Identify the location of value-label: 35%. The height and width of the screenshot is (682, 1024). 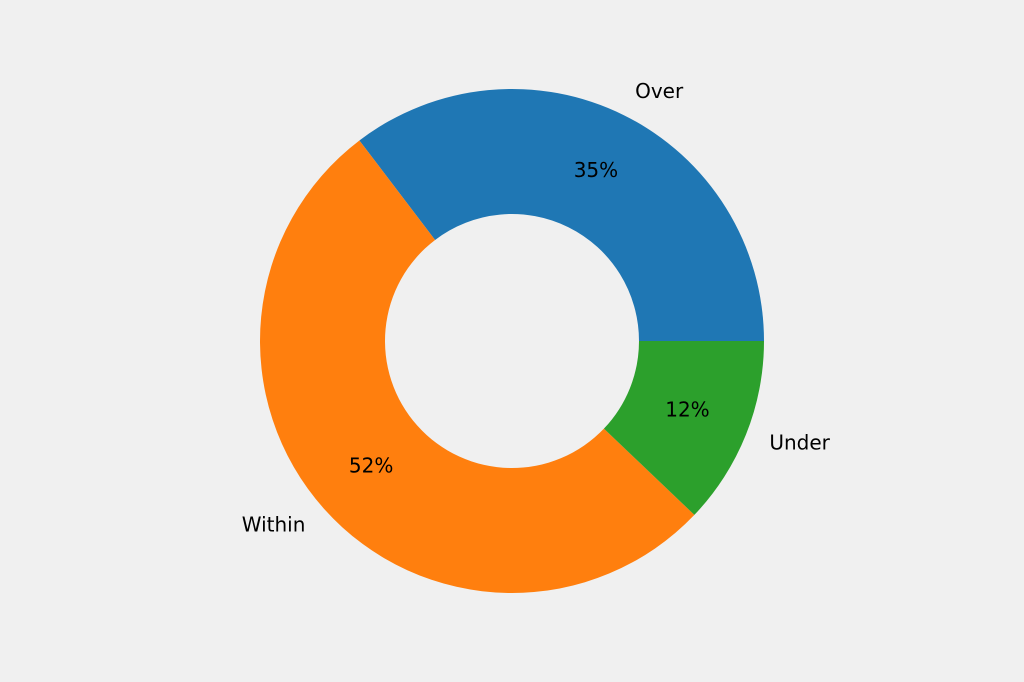
(596, 170).